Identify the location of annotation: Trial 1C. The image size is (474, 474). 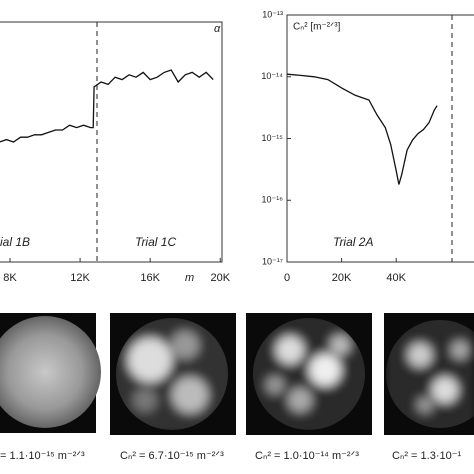
(155, 242).